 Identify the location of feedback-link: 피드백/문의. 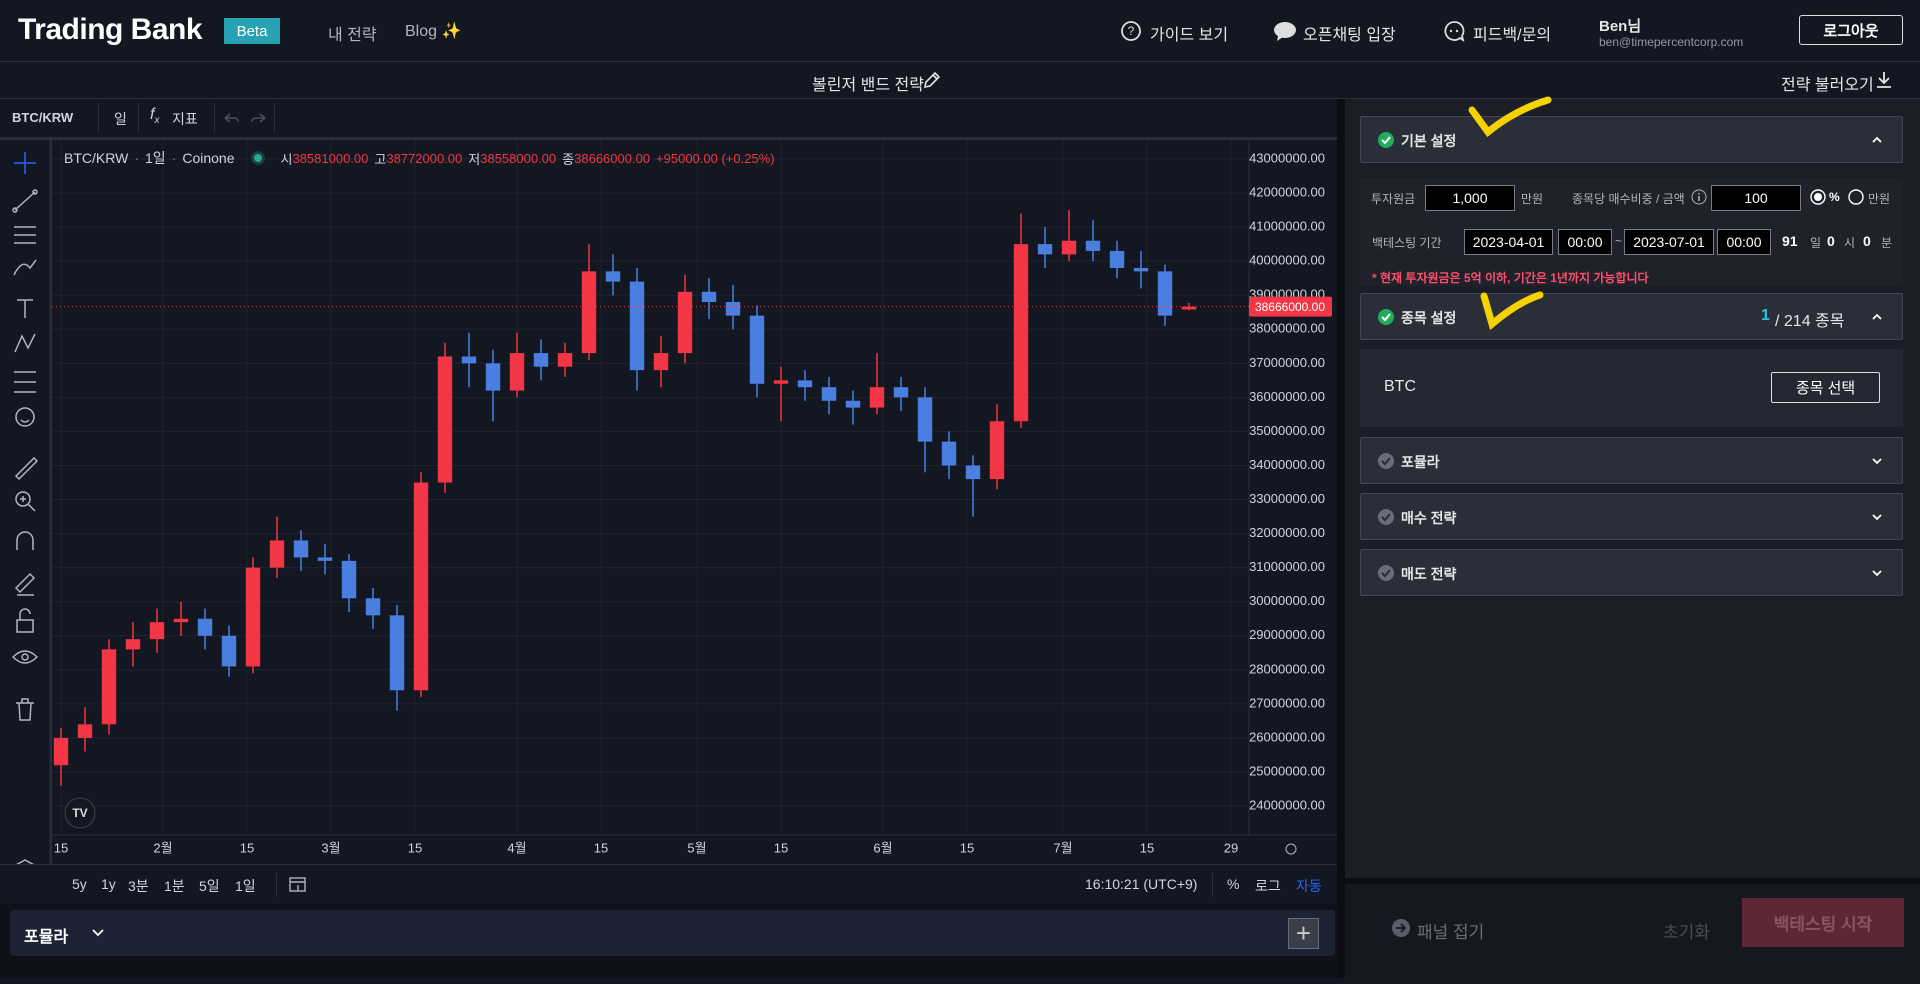
(1512, 35).